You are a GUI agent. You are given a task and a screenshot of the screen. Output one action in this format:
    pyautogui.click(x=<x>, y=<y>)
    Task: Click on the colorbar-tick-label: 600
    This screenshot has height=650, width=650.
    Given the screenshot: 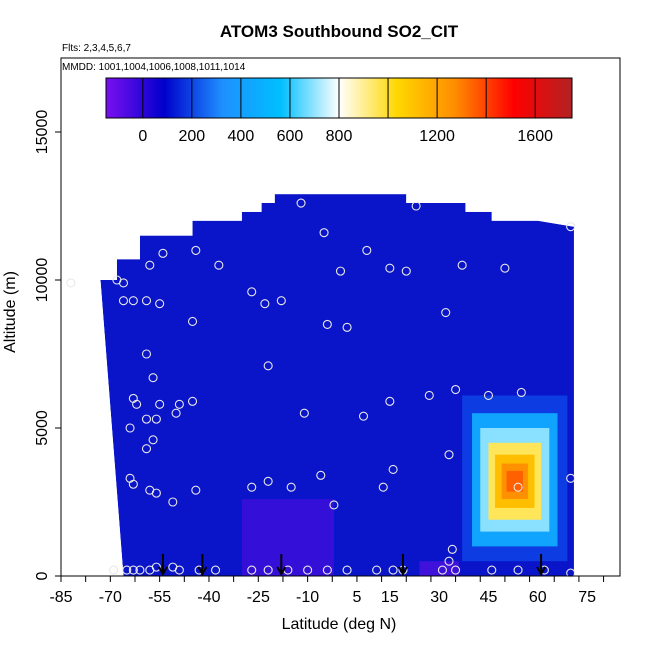 What is the action you would take?
    pyautogui.click(x=290, y=136)
    